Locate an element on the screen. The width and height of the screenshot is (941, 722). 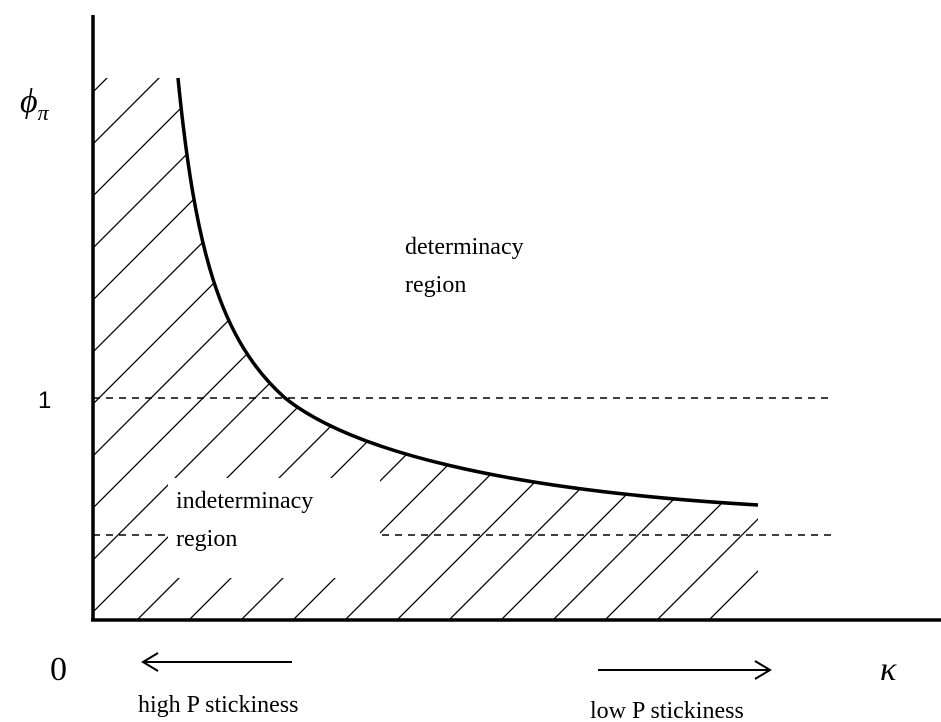
origin-label: 0 is located at coordinates (58, 669).